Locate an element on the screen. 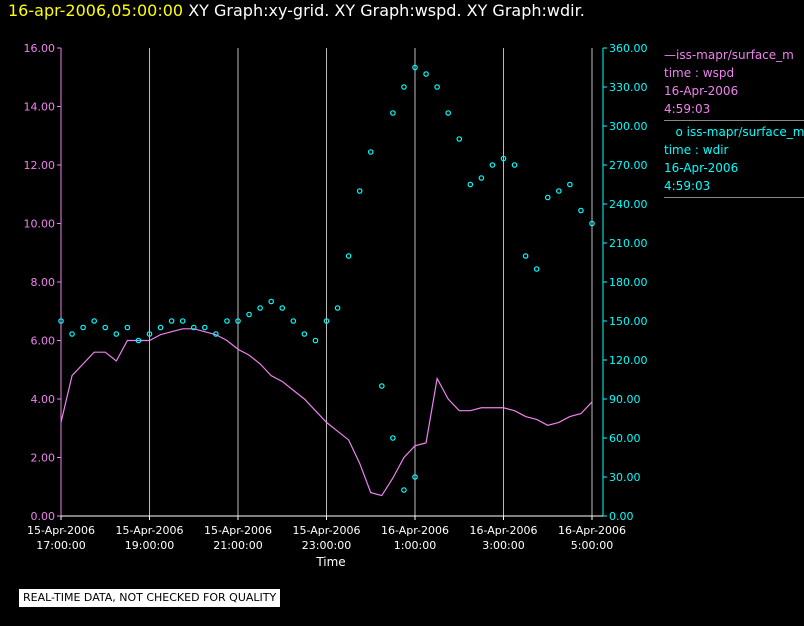  right-tick-label: 150.00 is located at coordinates (628, 321).